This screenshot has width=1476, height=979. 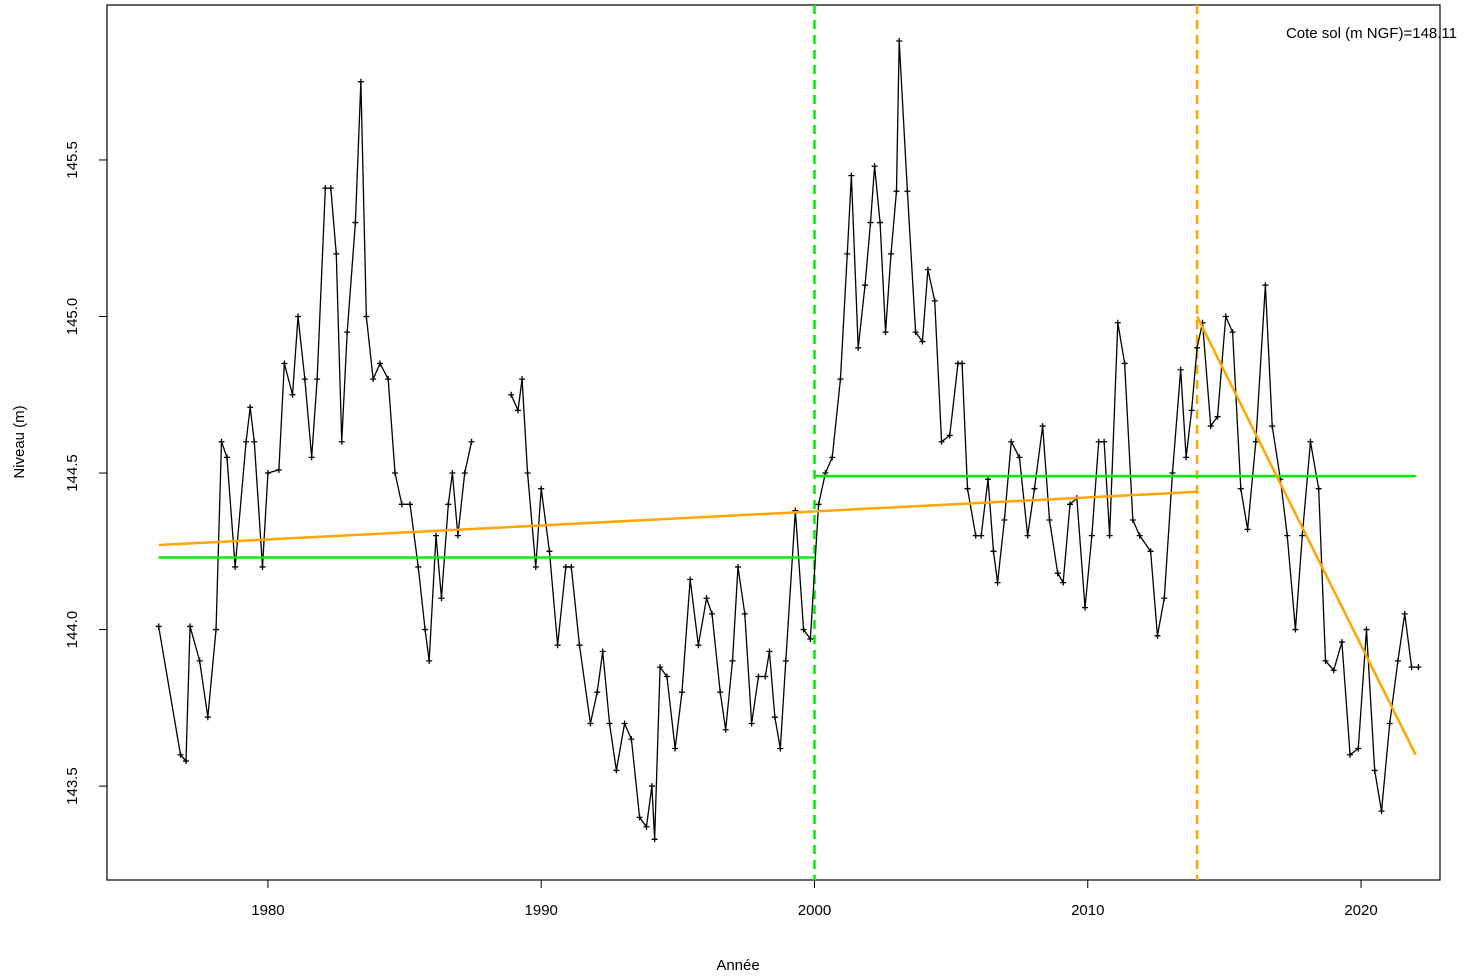 I want to click on x-axis-label: Année, so click(x=737, y=965).